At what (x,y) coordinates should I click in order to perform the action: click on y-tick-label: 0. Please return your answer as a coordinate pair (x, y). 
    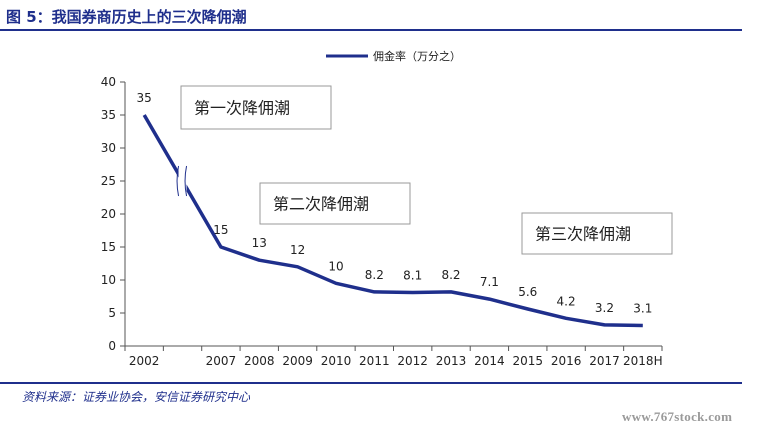
    Looking at the image, I should click on (112, 346).